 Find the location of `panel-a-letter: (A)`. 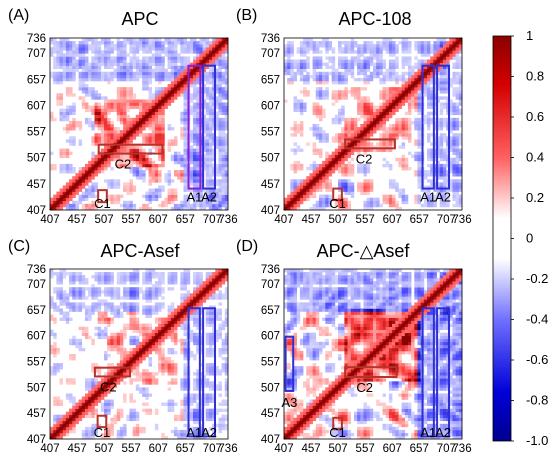

panel-a-letter: (A) is located at coordinates (18, 15).